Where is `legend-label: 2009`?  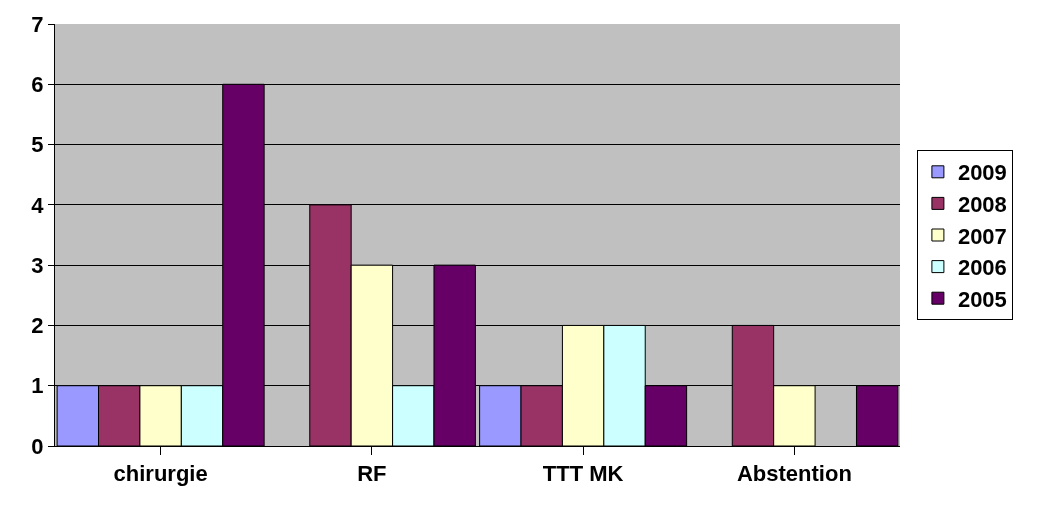 legend-label: 2009 is located at coordinates (982, 173).